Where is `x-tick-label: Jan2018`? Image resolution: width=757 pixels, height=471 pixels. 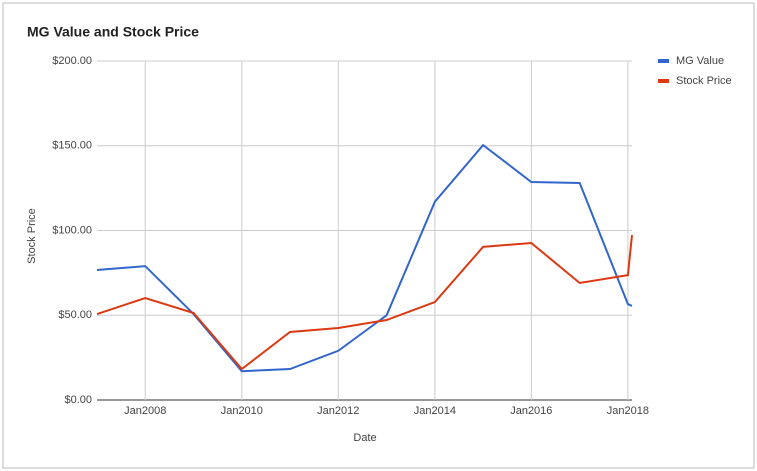
x-tick-label: Jan2018 is located at coordinates (628, 411).